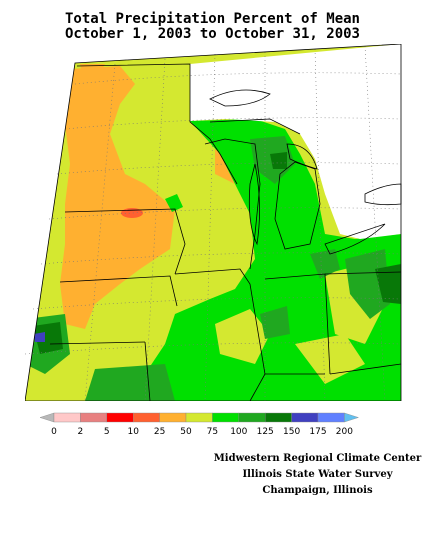 This screenshot has width=425, height=550. I want to click on credit-line3: Champaign, Illinois, so click(317, 490).